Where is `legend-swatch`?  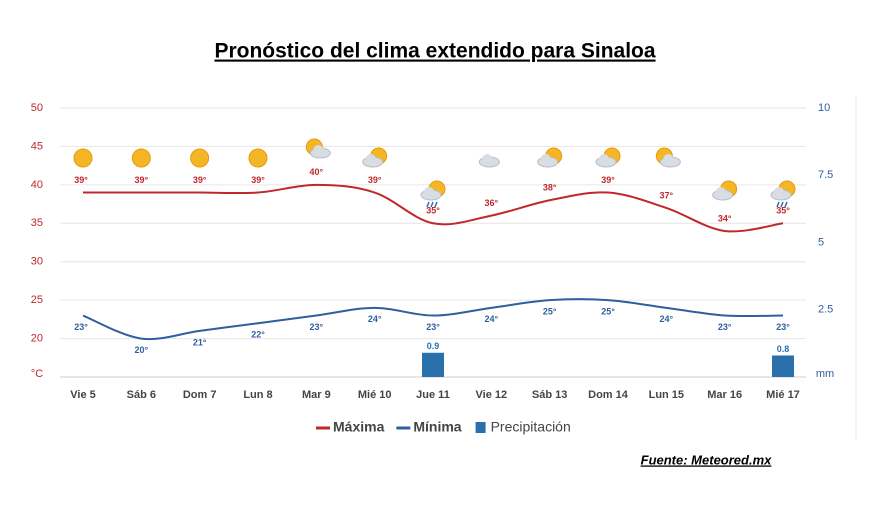 legend-swatch is located at coordinates (480, 427).